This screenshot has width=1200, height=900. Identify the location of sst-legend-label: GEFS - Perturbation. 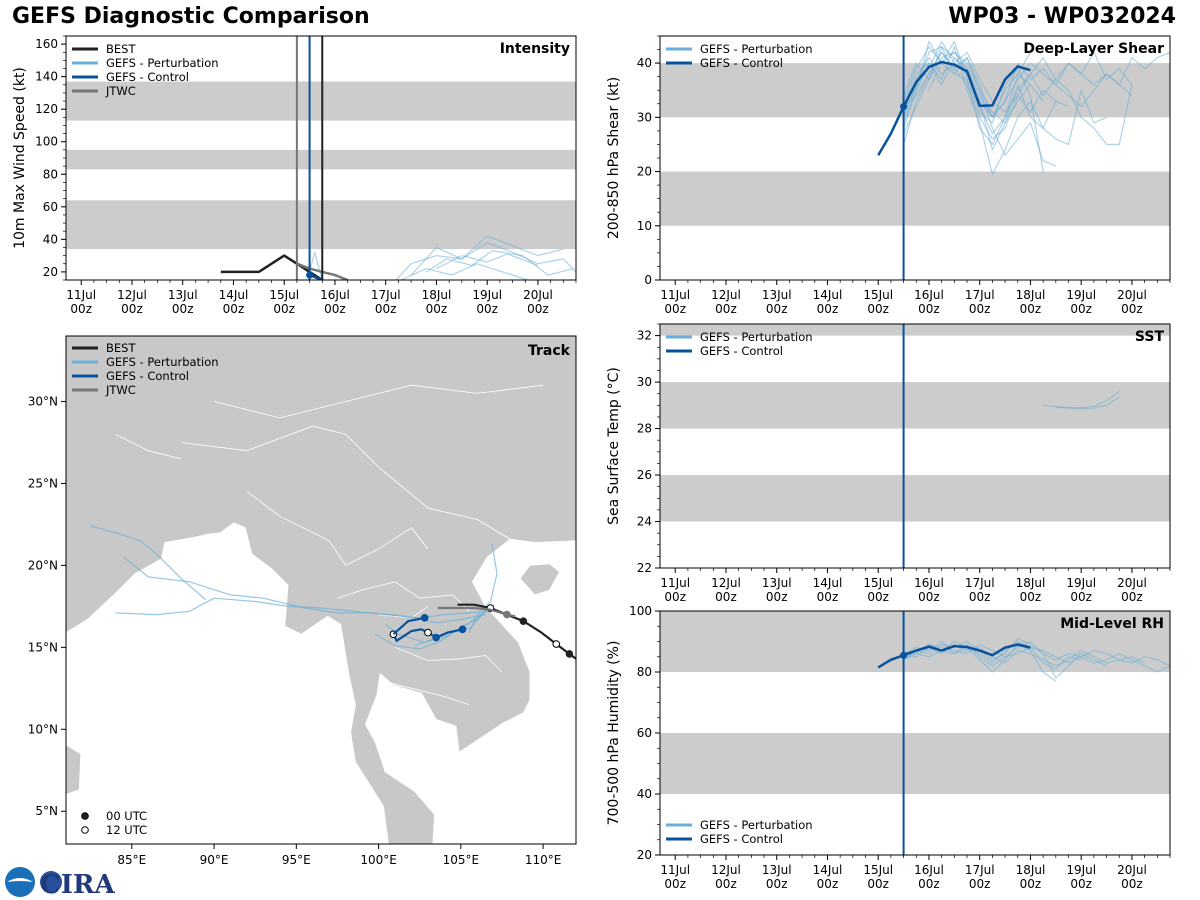
(756, 337).